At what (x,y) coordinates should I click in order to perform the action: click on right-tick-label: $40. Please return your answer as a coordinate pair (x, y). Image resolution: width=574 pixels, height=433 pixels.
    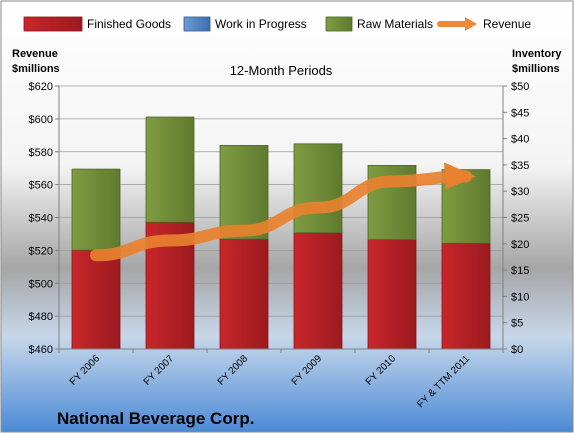
    Looking at the image, I should click on (520, 140).